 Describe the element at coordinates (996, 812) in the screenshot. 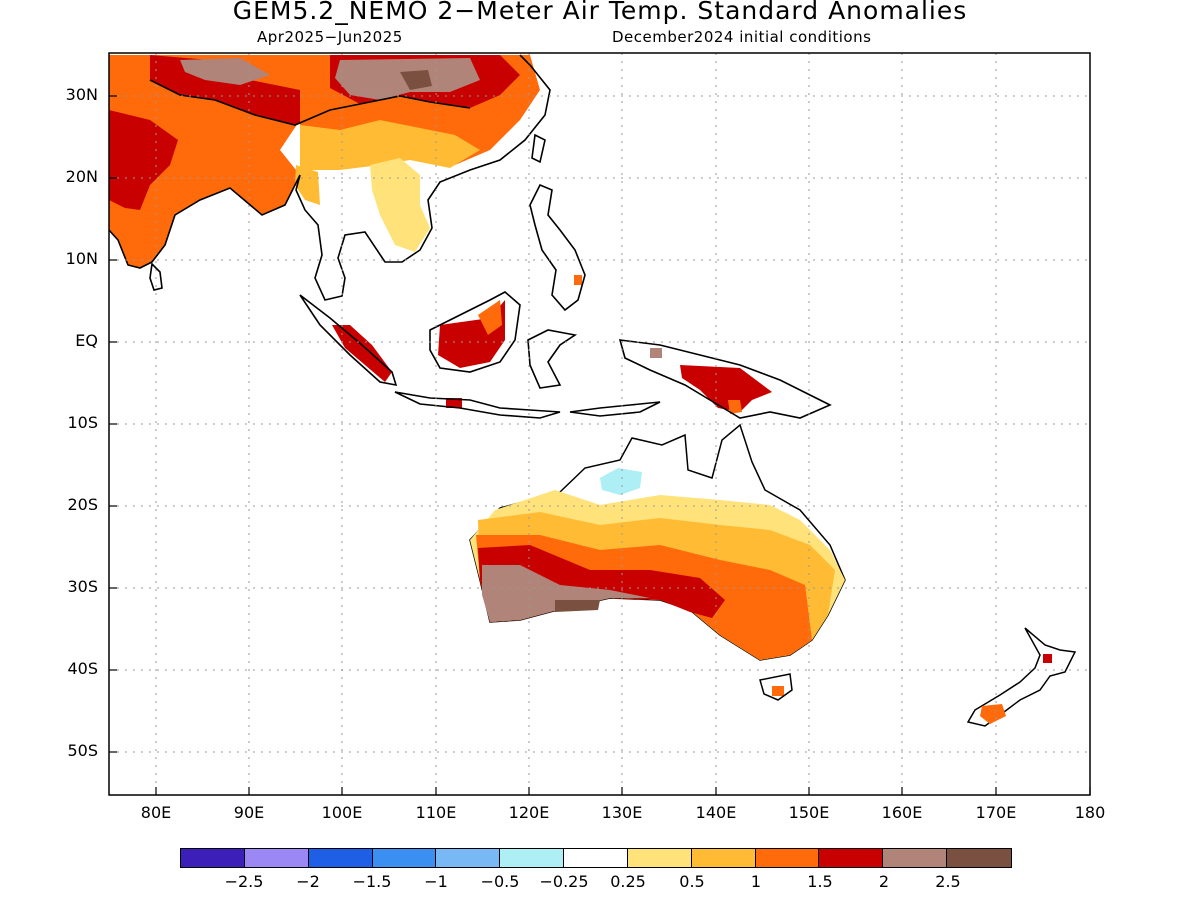

I see `lon-label: 170E` at that location.